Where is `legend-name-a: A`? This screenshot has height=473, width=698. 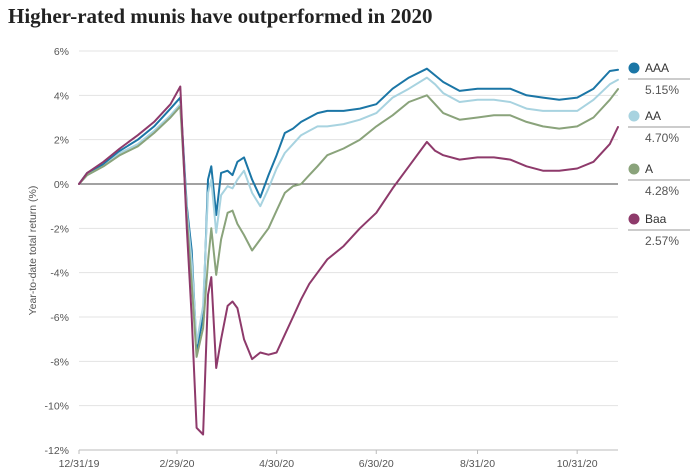 legend-name-a: A is located at coordinates (649, 169).